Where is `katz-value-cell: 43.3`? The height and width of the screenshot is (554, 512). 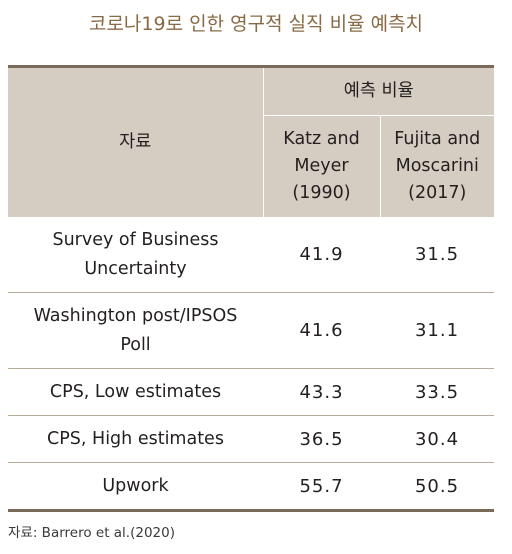
katz-value-cell: 43.3 is located at coordinates (321, 392).